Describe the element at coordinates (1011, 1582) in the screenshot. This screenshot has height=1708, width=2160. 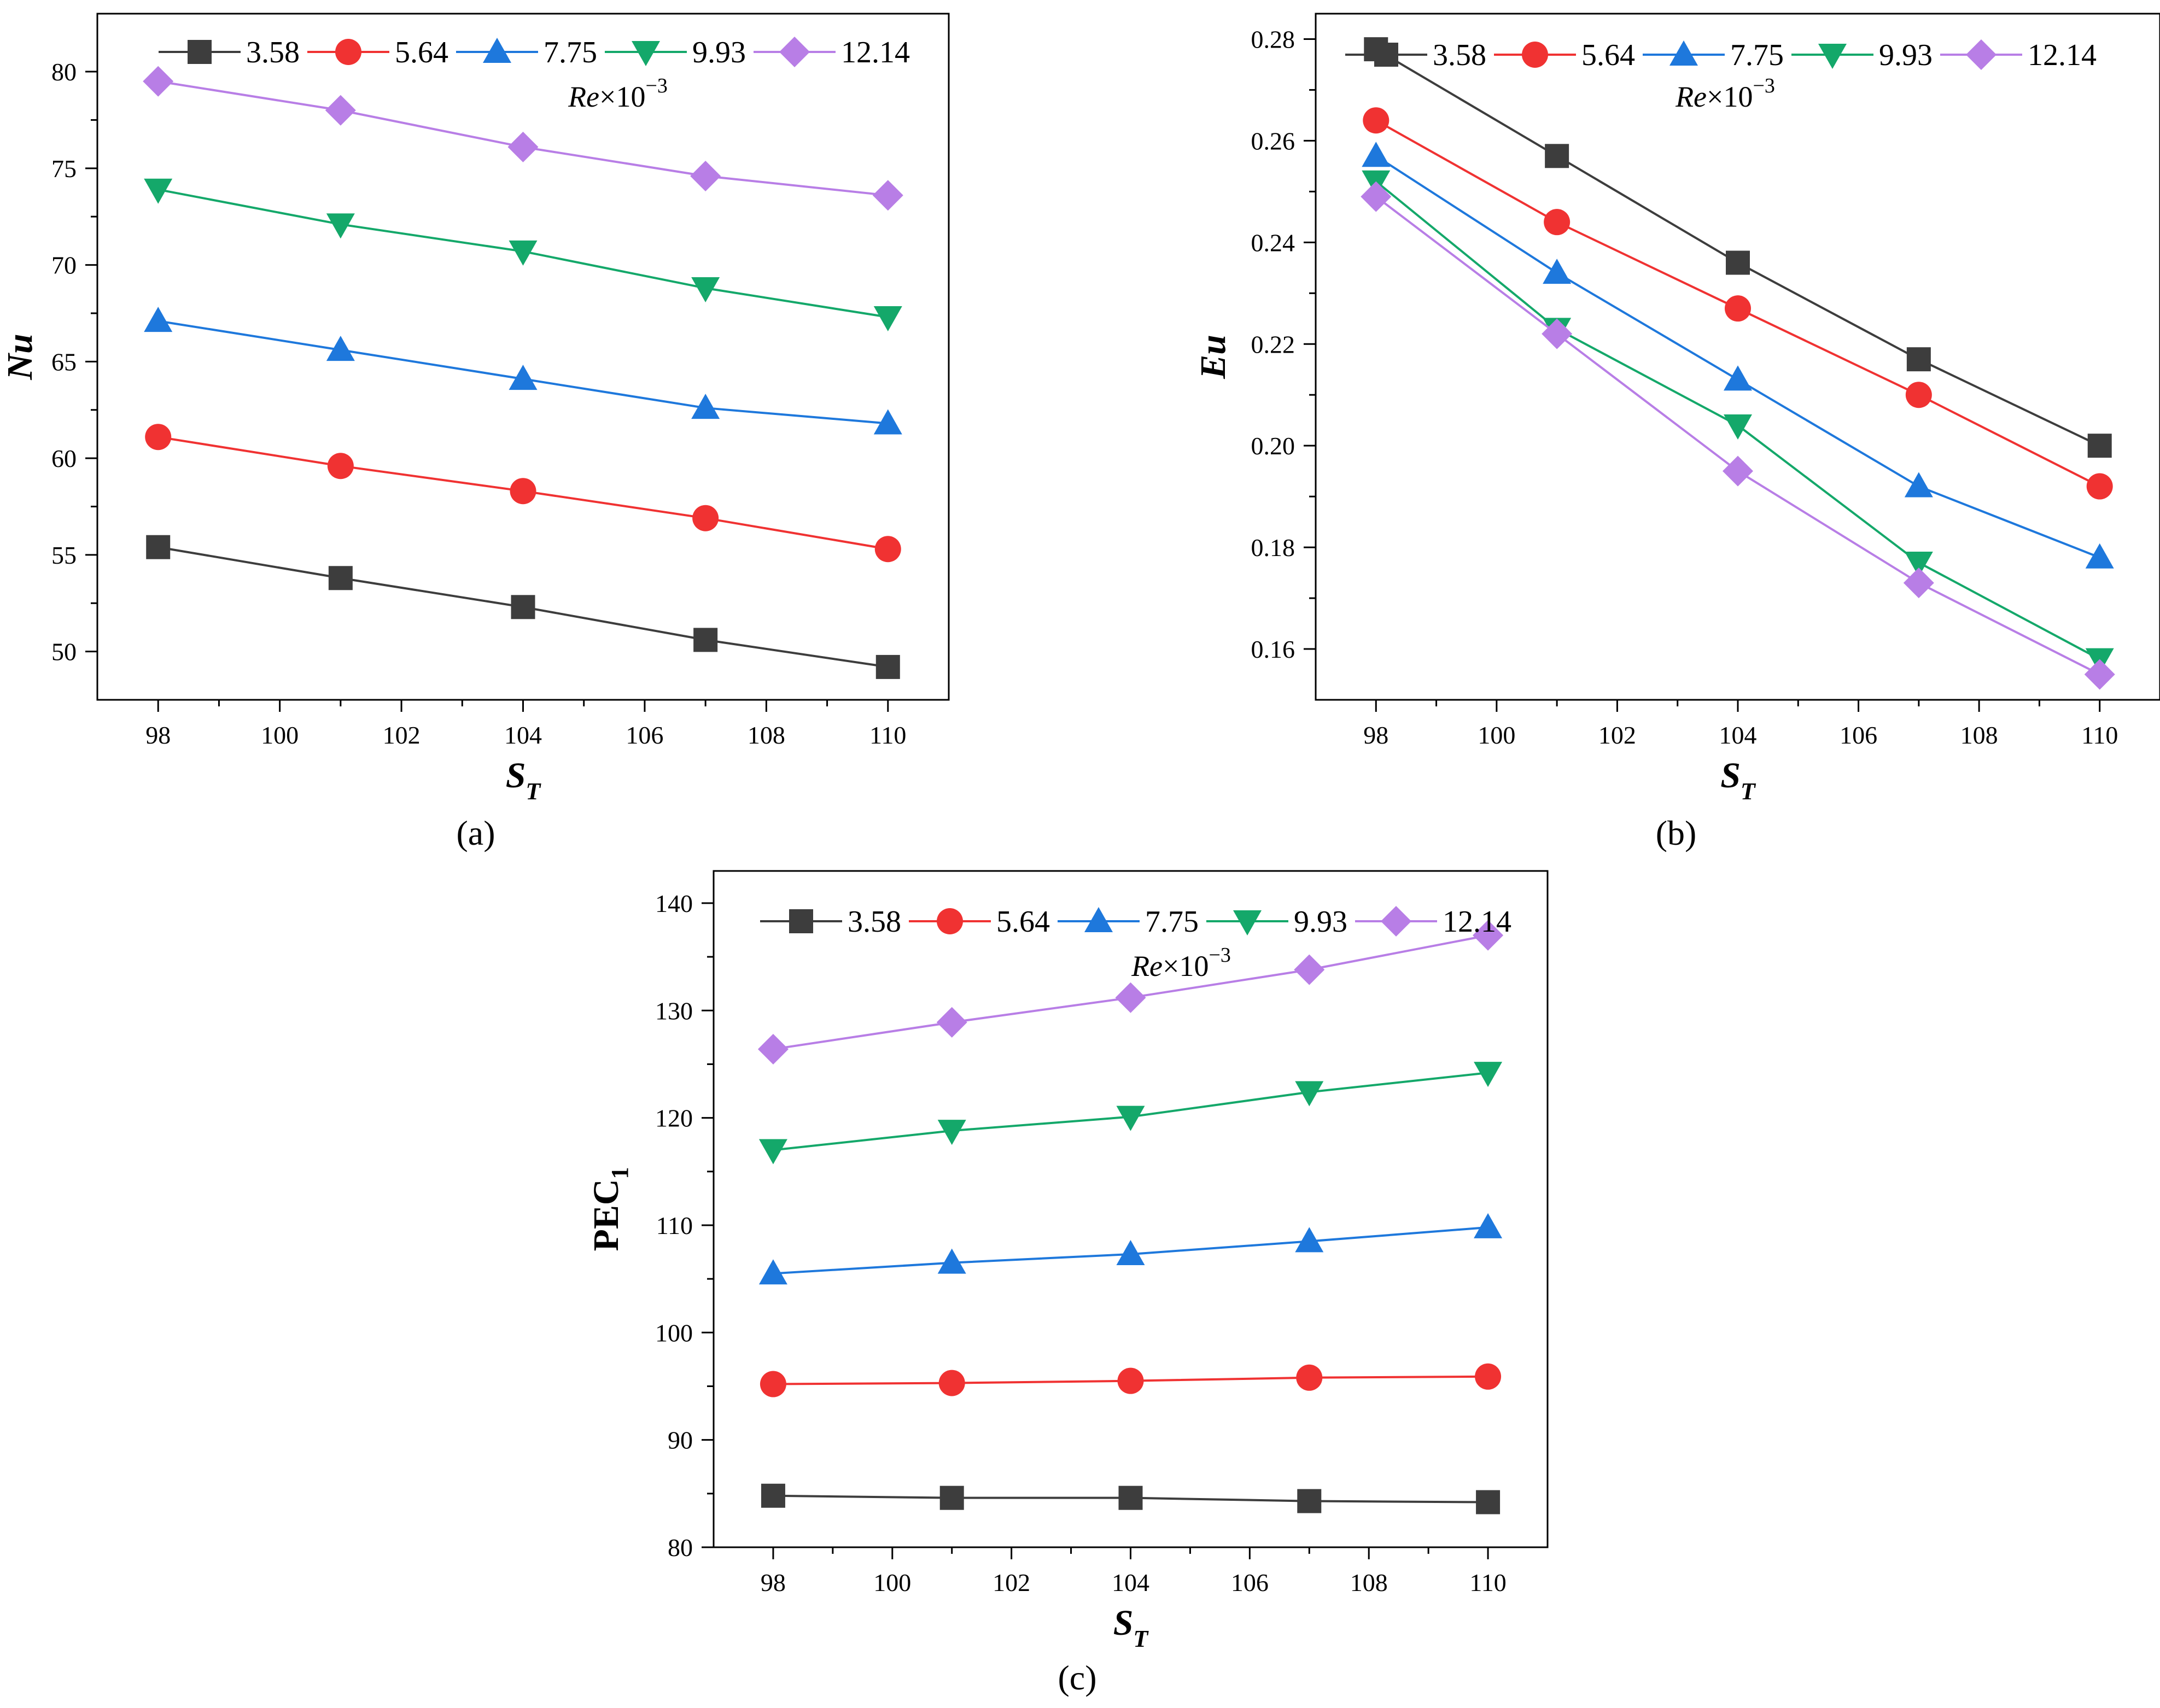
I see `x-tick-label: 102` at that location.